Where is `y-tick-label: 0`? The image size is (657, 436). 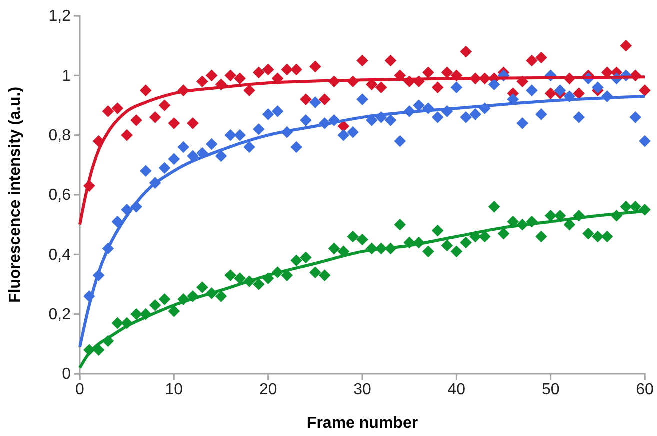
y-tick-label: 0 is located at coordinates (67, 375).